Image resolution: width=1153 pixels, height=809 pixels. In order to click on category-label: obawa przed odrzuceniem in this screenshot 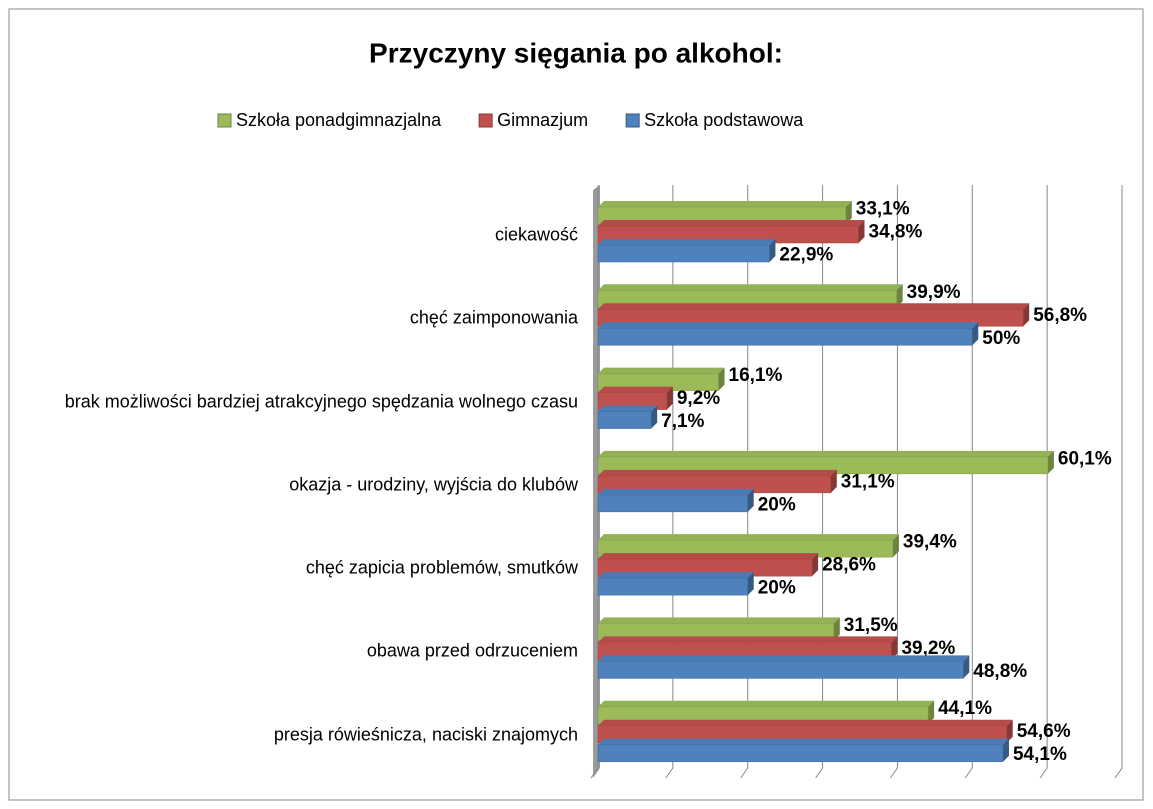, I will do `click(472, 650)`.